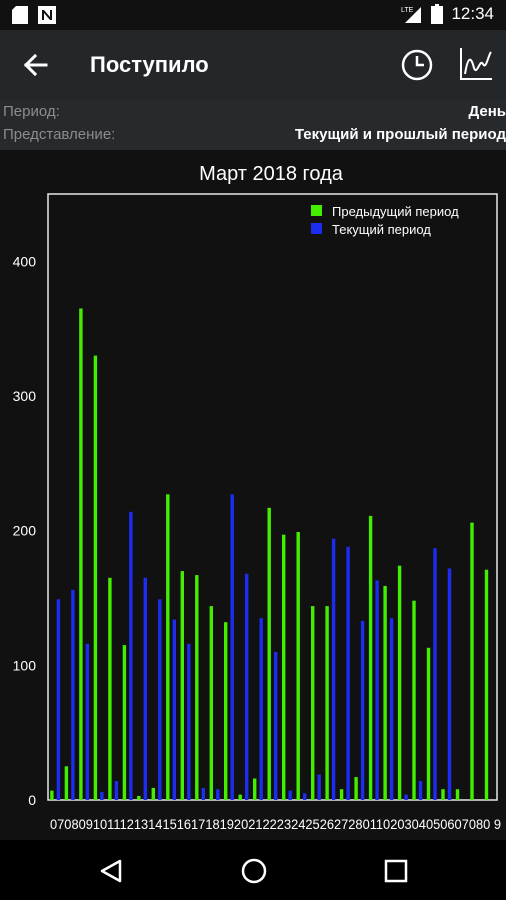 This screenshot has width=506, height=900. What do you see at coordinates (31, 111) in the screenshot?
I see `period-label: Период:` at bounding box center [31, 111].